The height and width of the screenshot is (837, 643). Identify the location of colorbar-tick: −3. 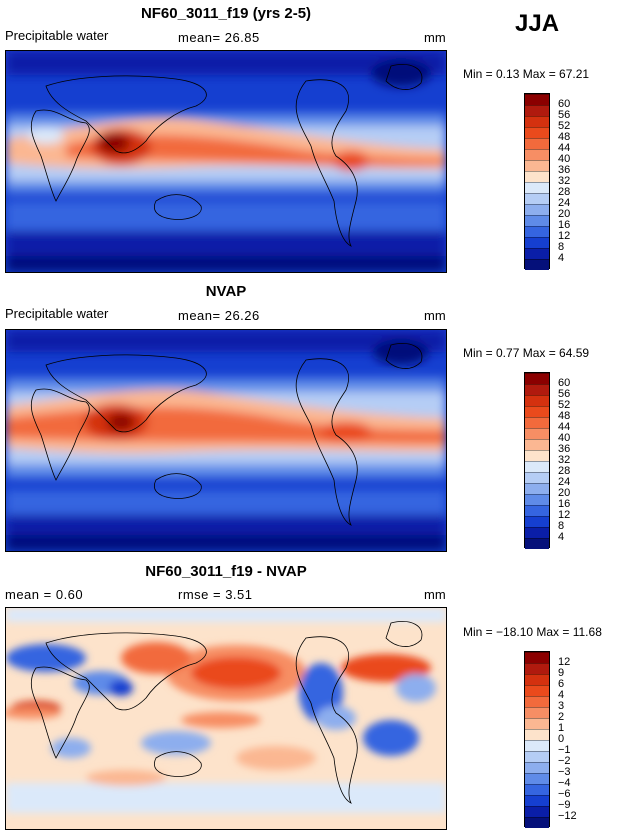
(564, 772).